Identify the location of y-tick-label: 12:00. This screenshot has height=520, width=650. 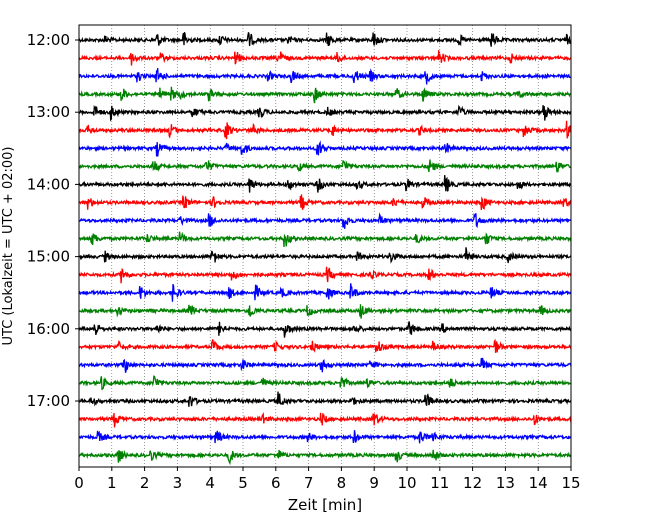
(48, 40).